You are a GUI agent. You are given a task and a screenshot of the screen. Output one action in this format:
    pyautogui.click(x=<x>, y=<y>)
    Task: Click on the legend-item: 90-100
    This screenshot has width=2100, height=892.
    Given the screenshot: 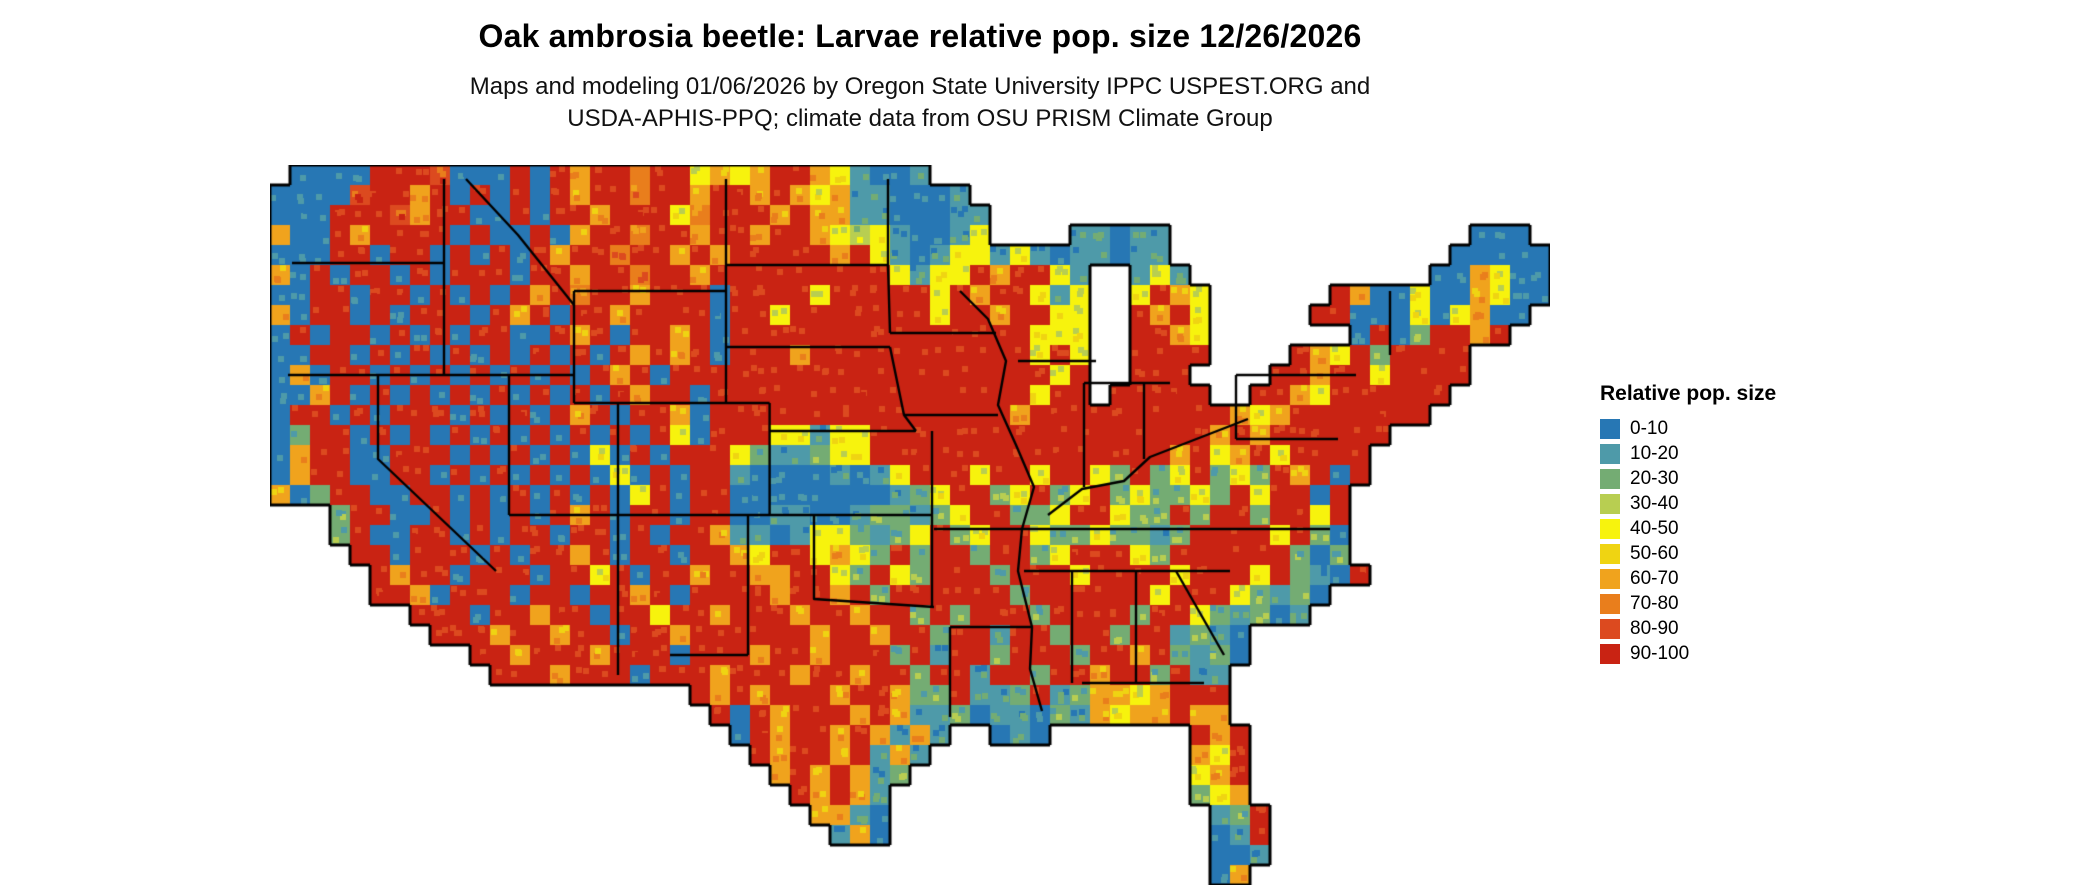 What is the action you would take?
    pyautogui.click(x=1730, y=653)
    